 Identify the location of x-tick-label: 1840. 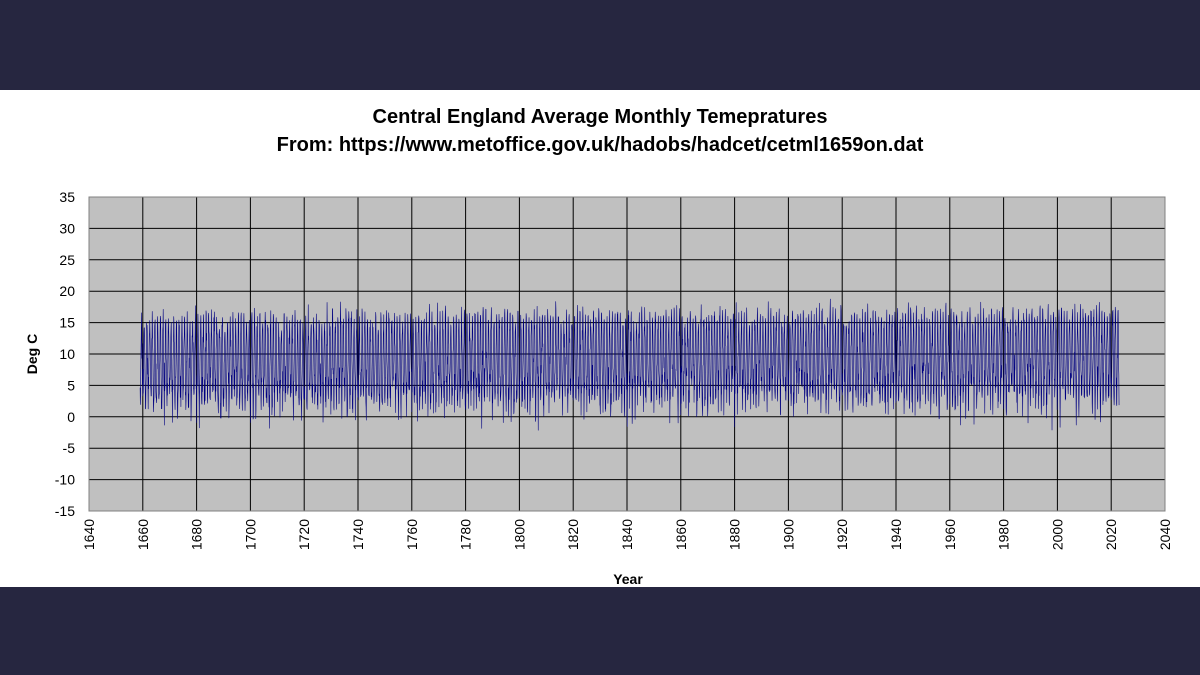
(627, 534).